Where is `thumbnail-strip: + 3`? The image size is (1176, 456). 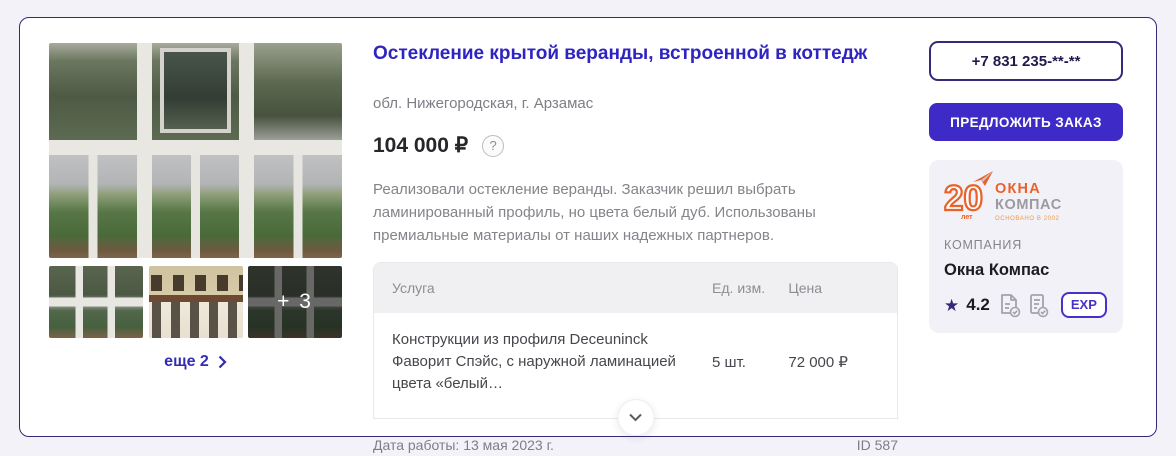
thumbnail-strip: + 3 is located at coordinates (195, 302).